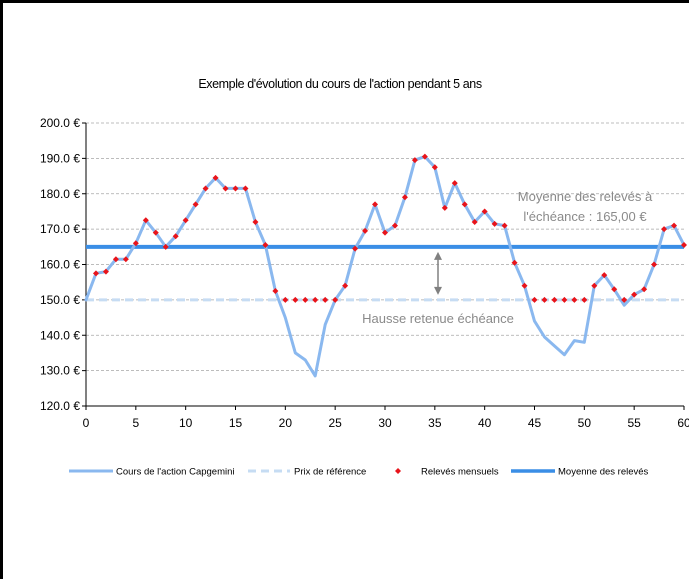 This screenshot has height=579, width=689. I want to click on legend-label: Prix de référence, so click(330, 472).